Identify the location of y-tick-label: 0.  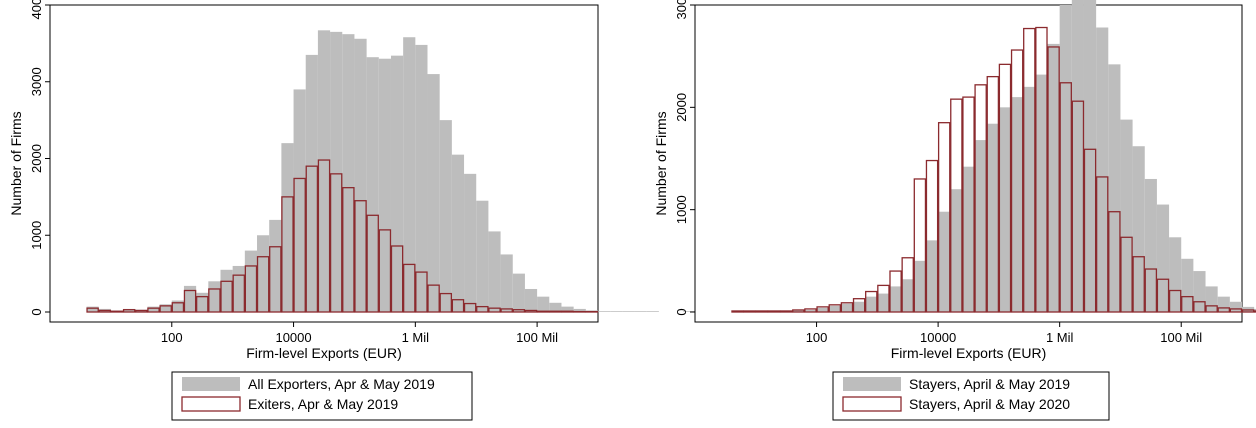
(681, 311).